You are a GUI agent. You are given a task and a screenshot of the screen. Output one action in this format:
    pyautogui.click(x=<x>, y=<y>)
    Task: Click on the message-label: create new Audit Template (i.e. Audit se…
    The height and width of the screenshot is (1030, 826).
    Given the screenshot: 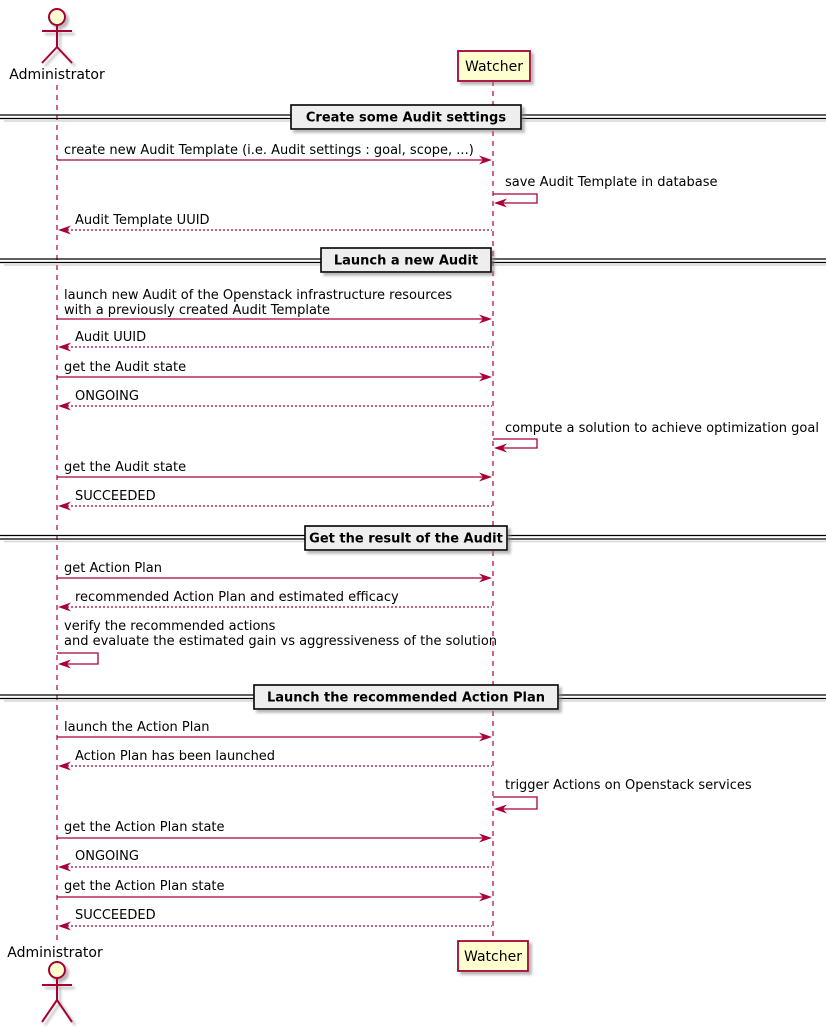 What is the action you would take?
    pyautogui.click(x=269, y=150)
    